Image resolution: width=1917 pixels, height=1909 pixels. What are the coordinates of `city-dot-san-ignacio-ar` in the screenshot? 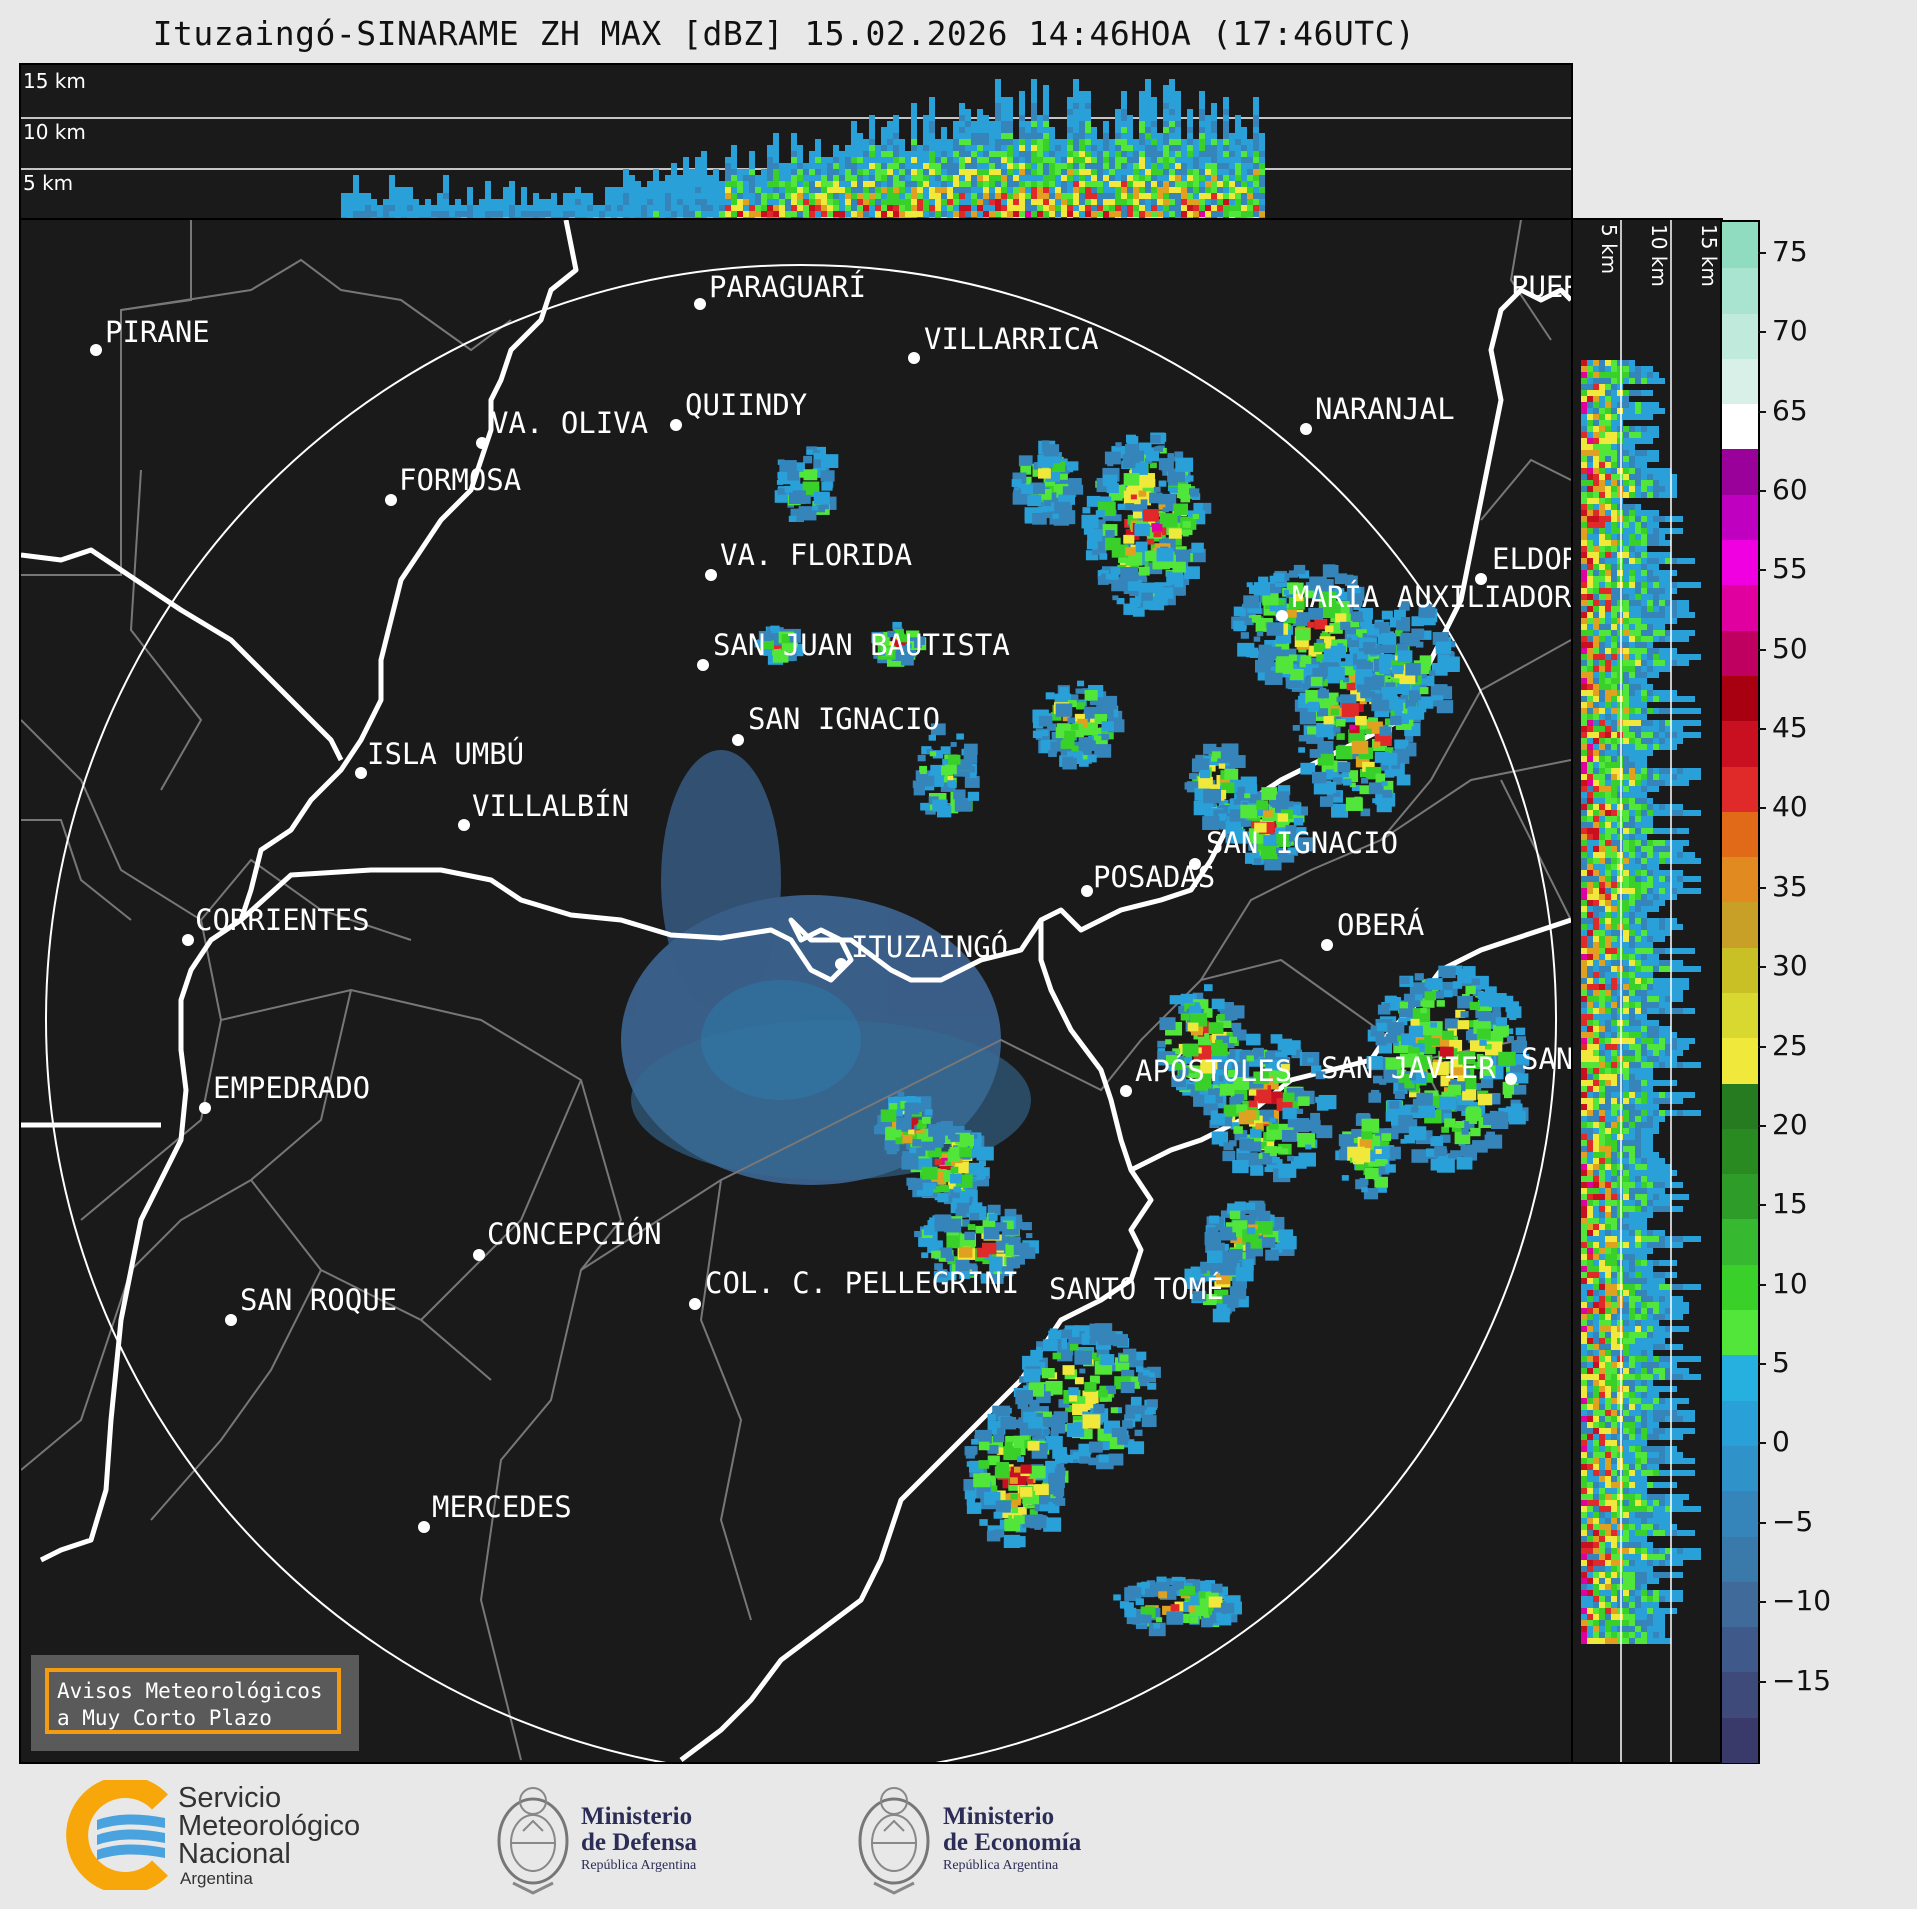 It's located at (1195, 864).